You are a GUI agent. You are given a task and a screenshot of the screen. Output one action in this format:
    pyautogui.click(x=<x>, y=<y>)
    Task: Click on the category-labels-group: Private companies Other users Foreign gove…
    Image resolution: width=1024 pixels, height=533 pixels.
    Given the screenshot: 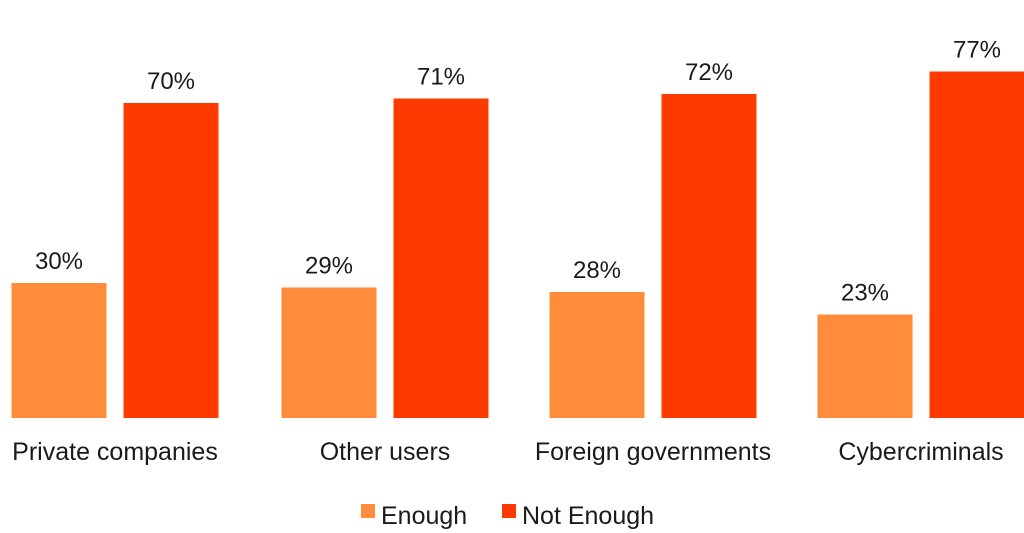 What is the action you would take?
    pyautogui.click(x=507, y=452)
    